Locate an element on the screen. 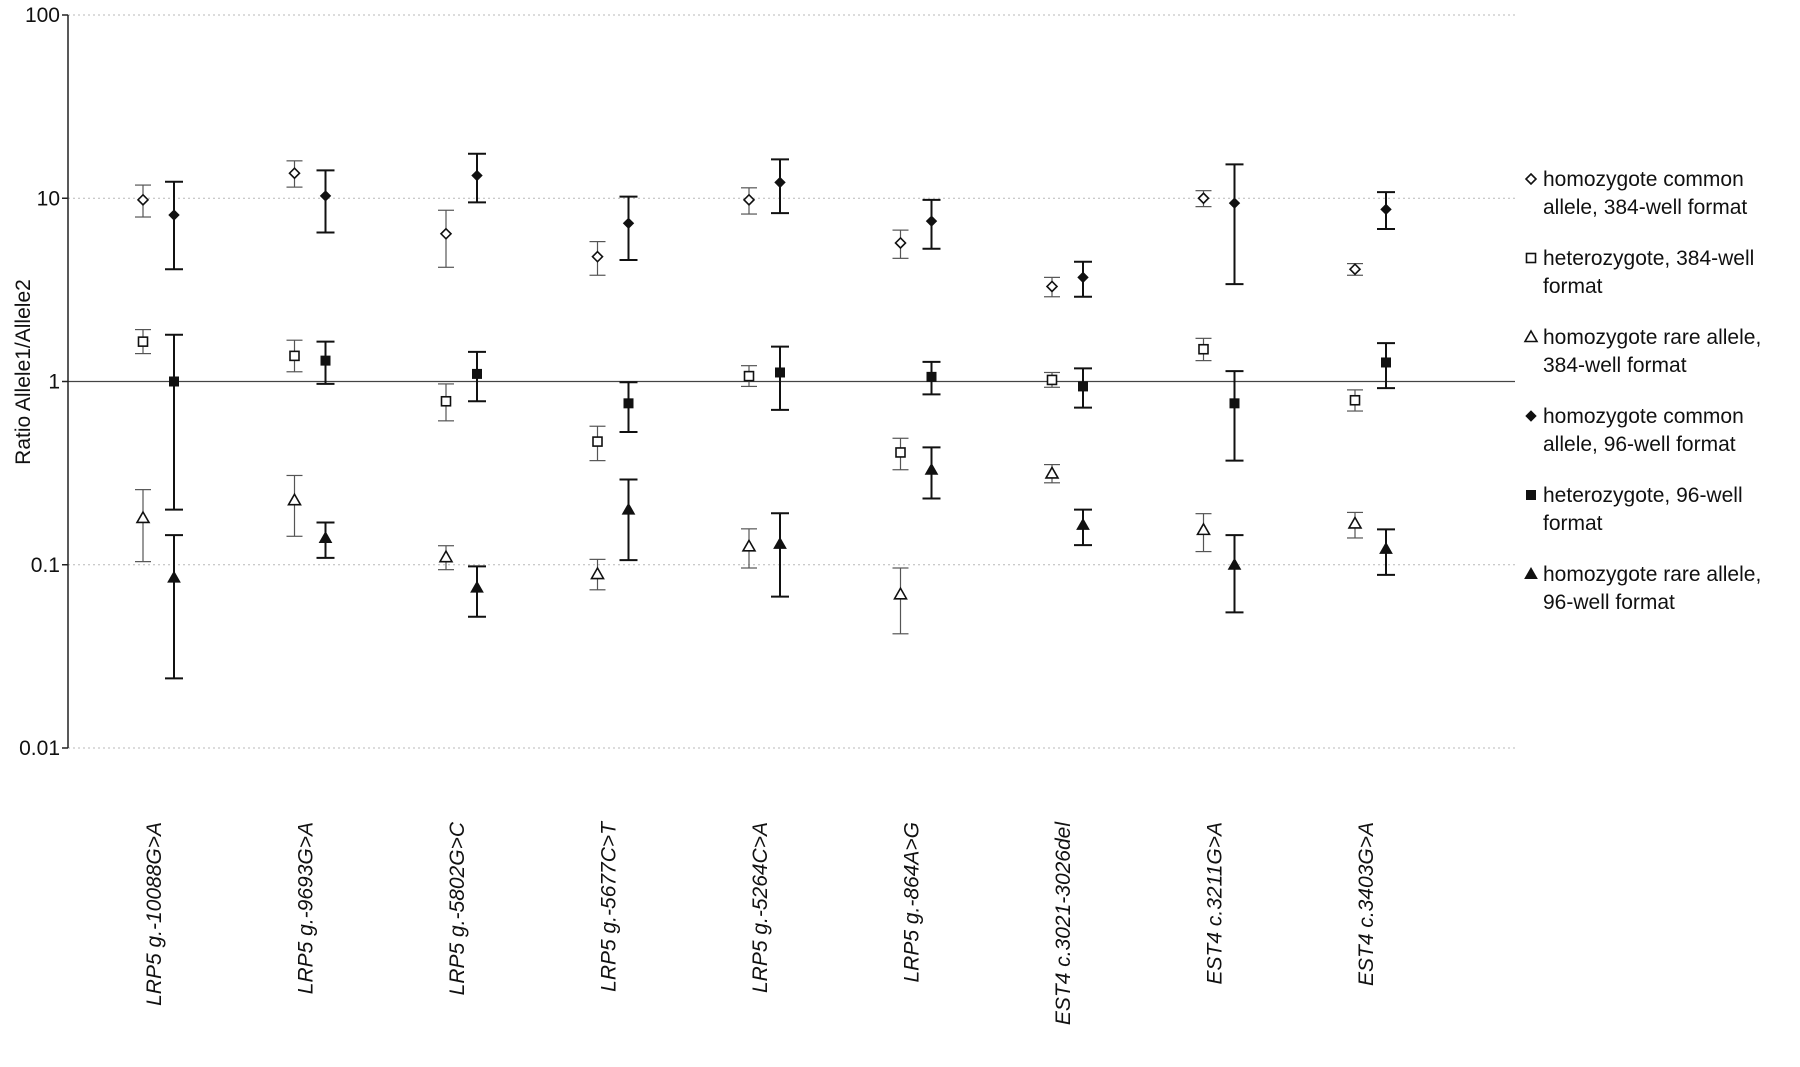 The height and width of the screenshot is (1067, 1800). category-label: EST4 c.3403G>A is located at coordinates (1366, 904).